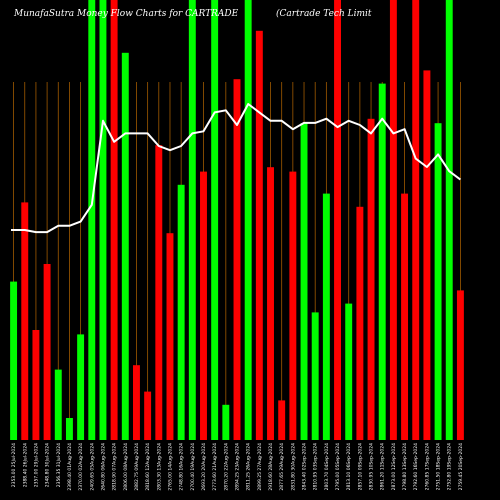  What do you see at coordinates (59, 465) in the screenshot?
I see `x-tick-label: 2356.35 31Jul-2024` at bounding box center [59, 465].